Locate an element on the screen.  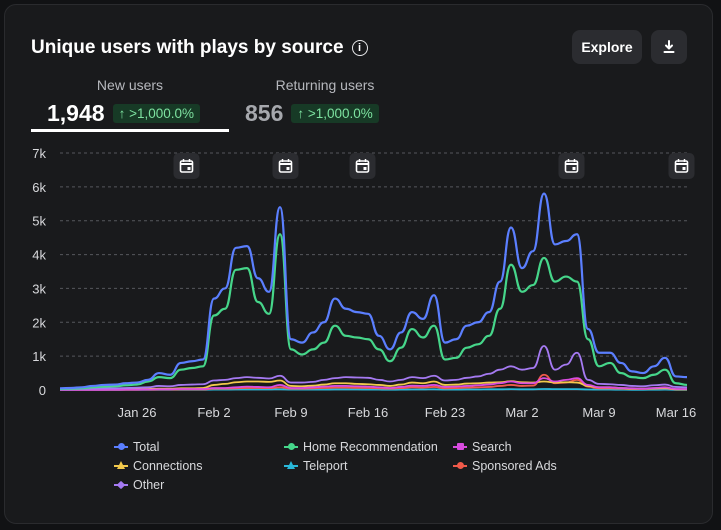
tab-label: Returning users is located at coordinates (325, 85).